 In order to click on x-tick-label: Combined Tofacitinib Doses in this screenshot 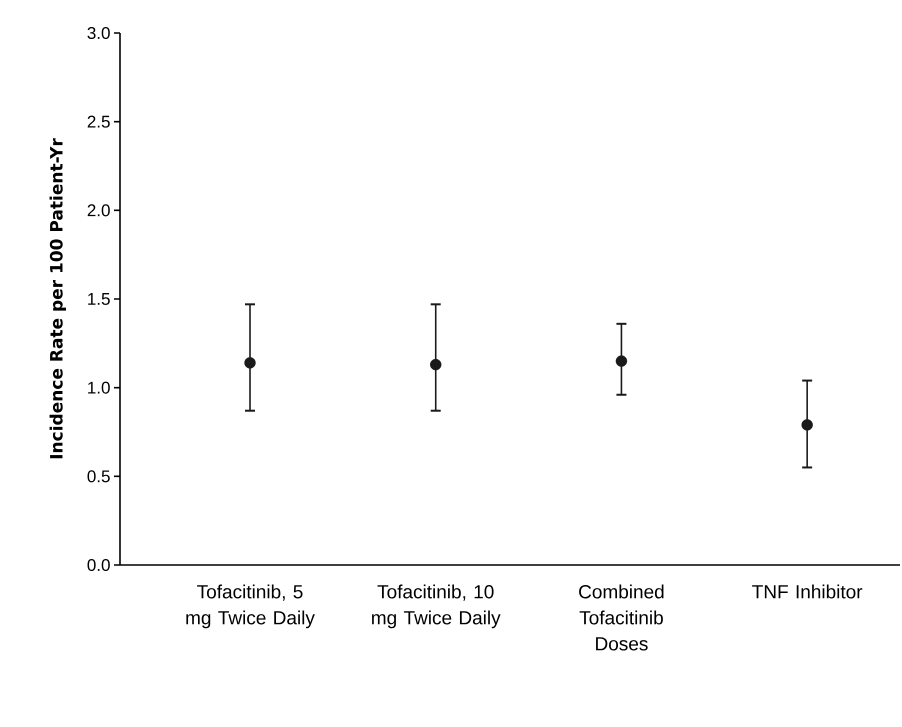, I will do `click(621, 617)`.